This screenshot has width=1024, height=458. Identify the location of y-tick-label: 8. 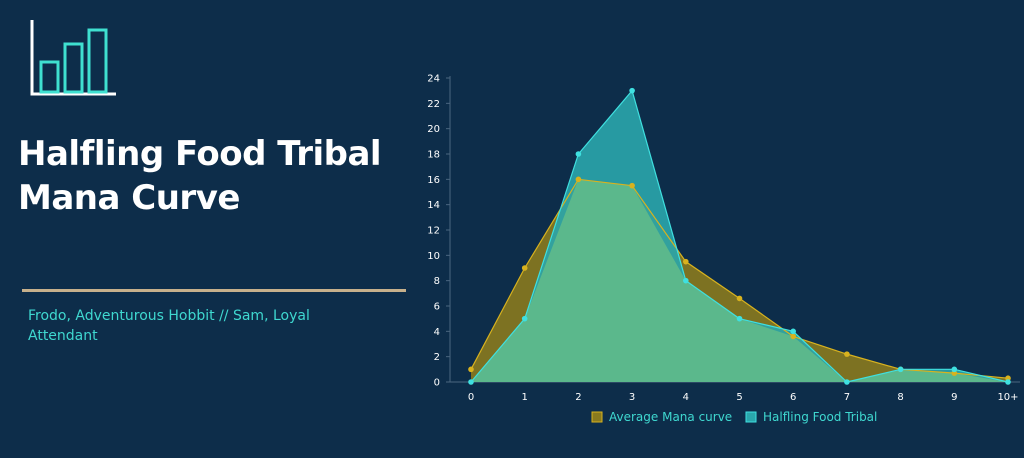
(437, 281).